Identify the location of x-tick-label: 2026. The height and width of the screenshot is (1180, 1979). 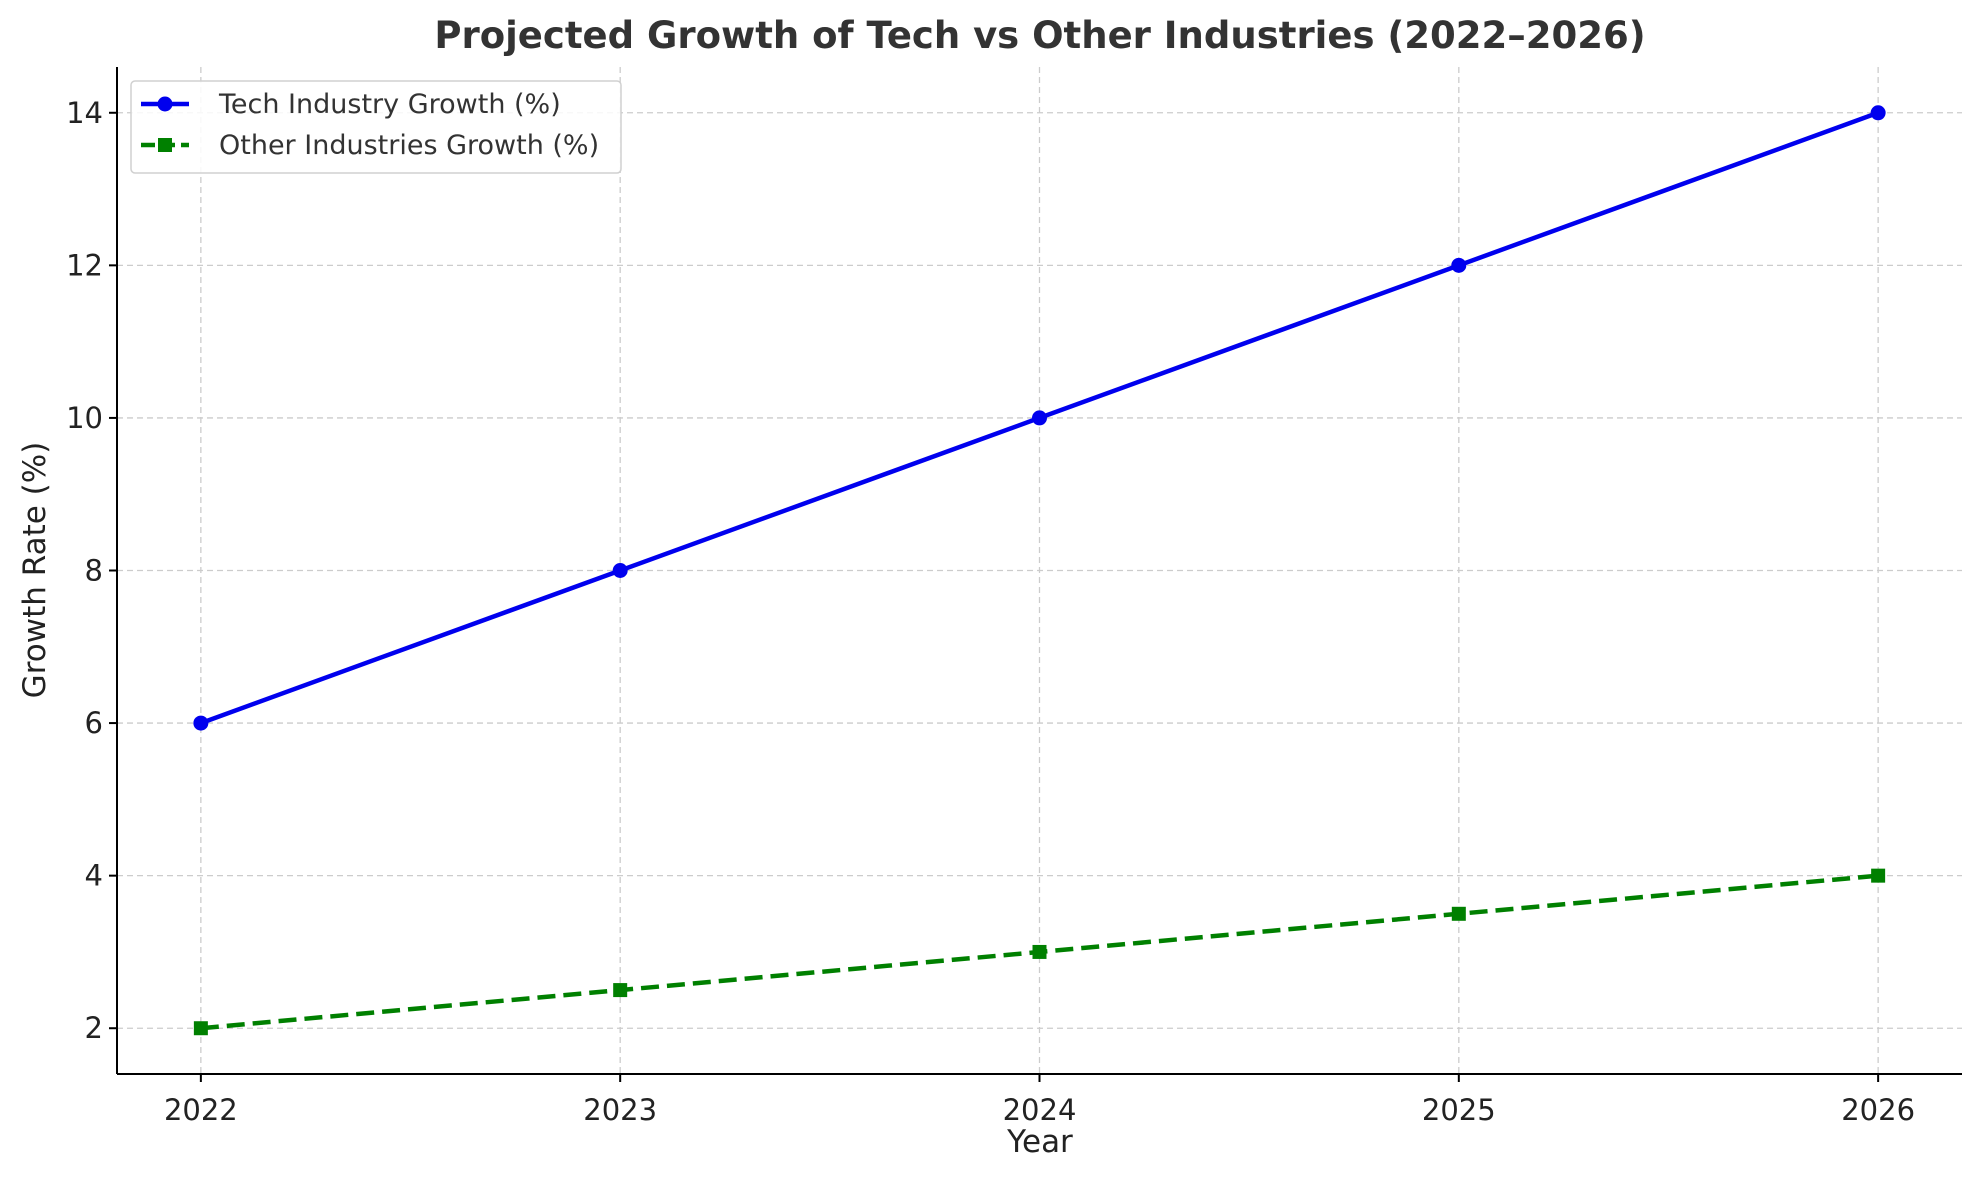
(1878, 1110).